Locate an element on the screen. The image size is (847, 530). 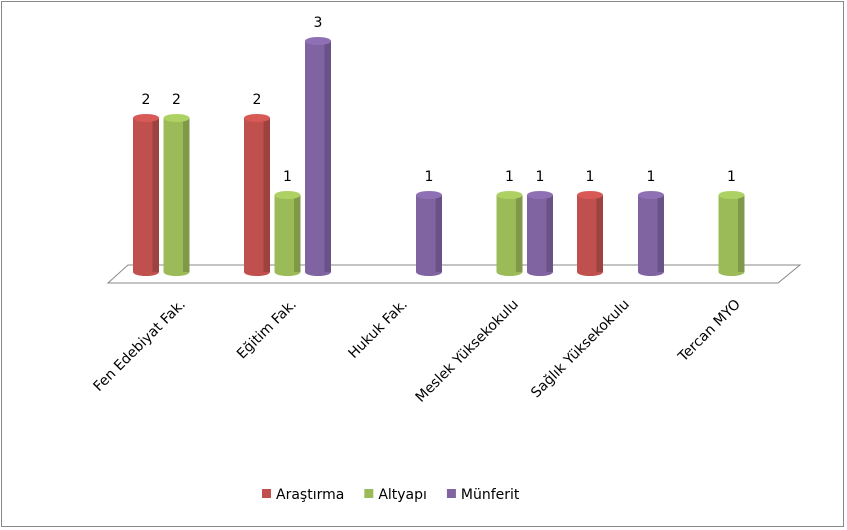
data-label: 3 is located at coordinates (318, 23).